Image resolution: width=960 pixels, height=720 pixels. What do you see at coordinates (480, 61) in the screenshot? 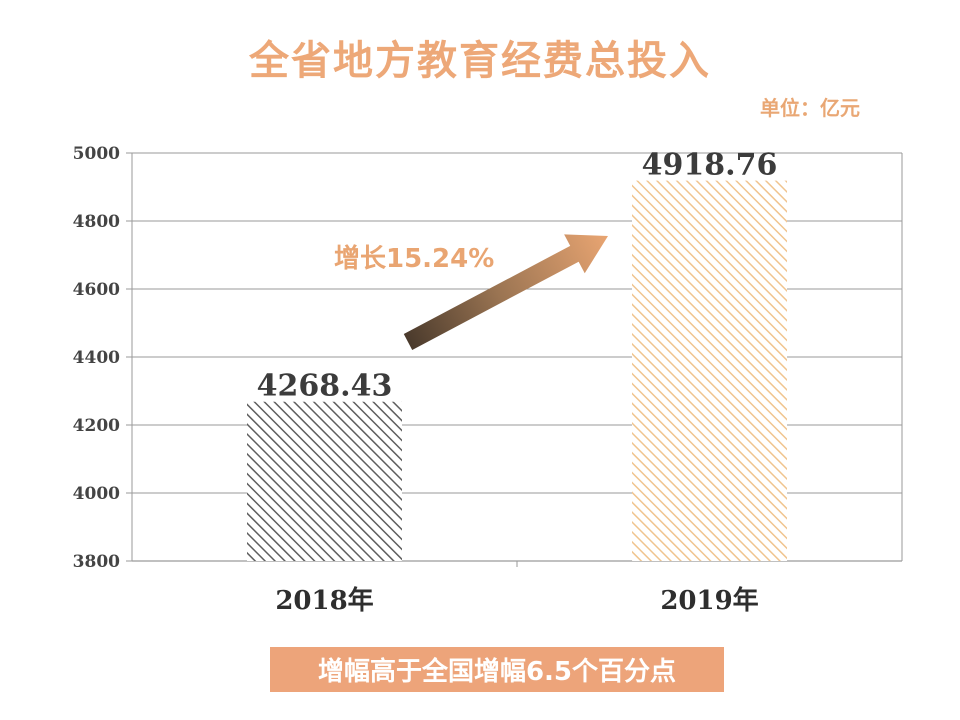
I see `chart-title: 全省地方教育经费总投入` at bounding box center [480, 61].